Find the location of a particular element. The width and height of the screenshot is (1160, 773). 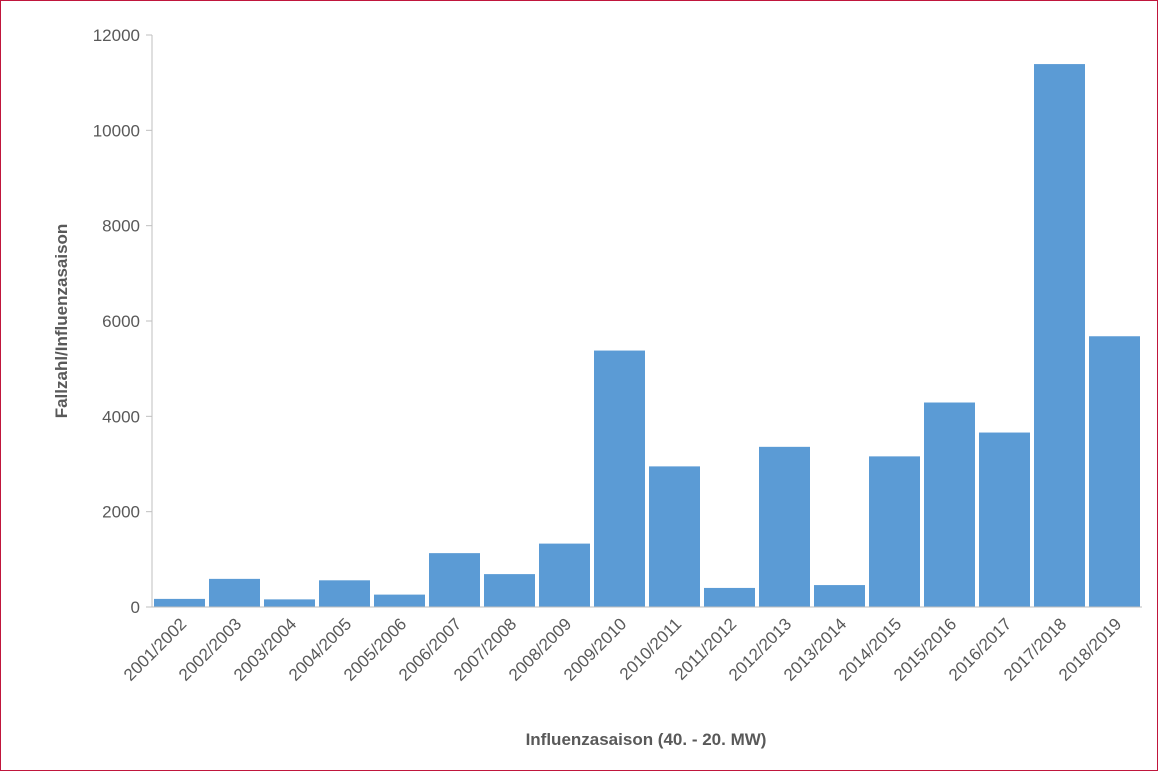

y-axis: 0 2000 4000 6000 8000 10000 12000 is located at coordinates (123, 321).